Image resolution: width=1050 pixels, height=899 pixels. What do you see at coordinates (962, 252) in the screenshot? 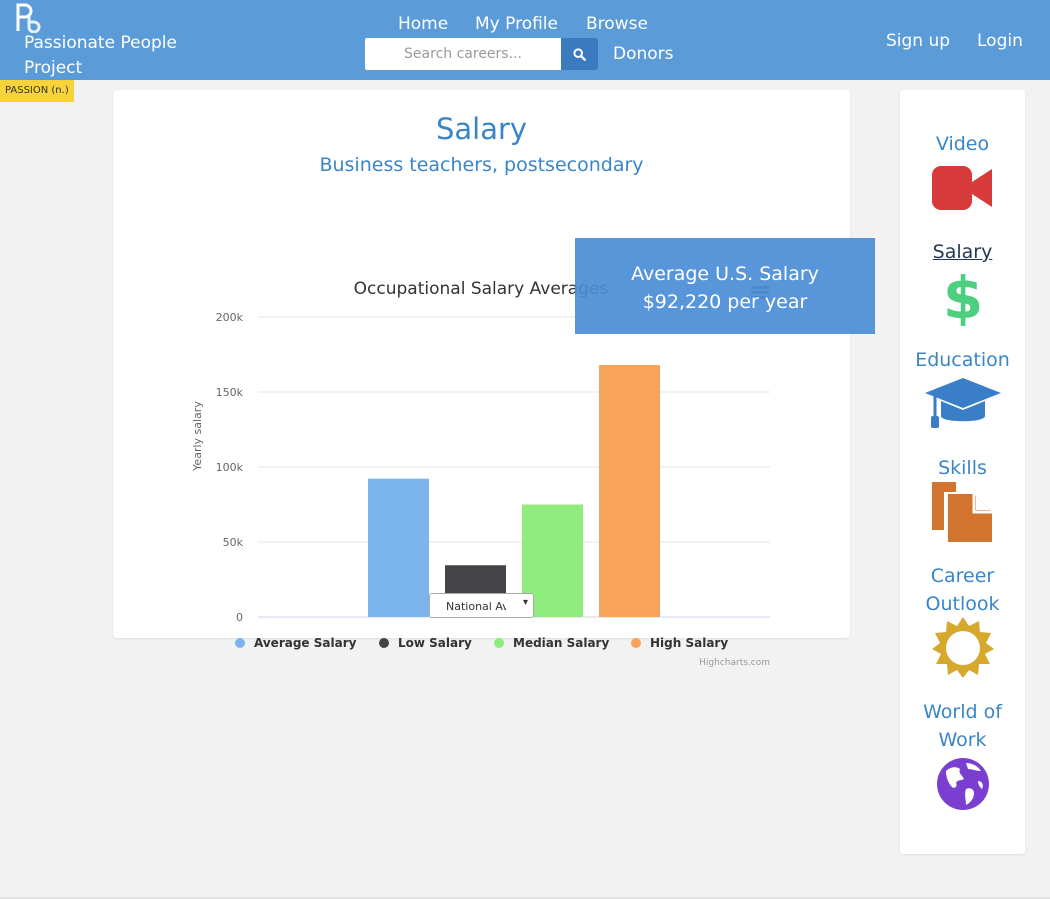
I see `sidebar-item-salary: Salary` at bounding box center [962, 252].